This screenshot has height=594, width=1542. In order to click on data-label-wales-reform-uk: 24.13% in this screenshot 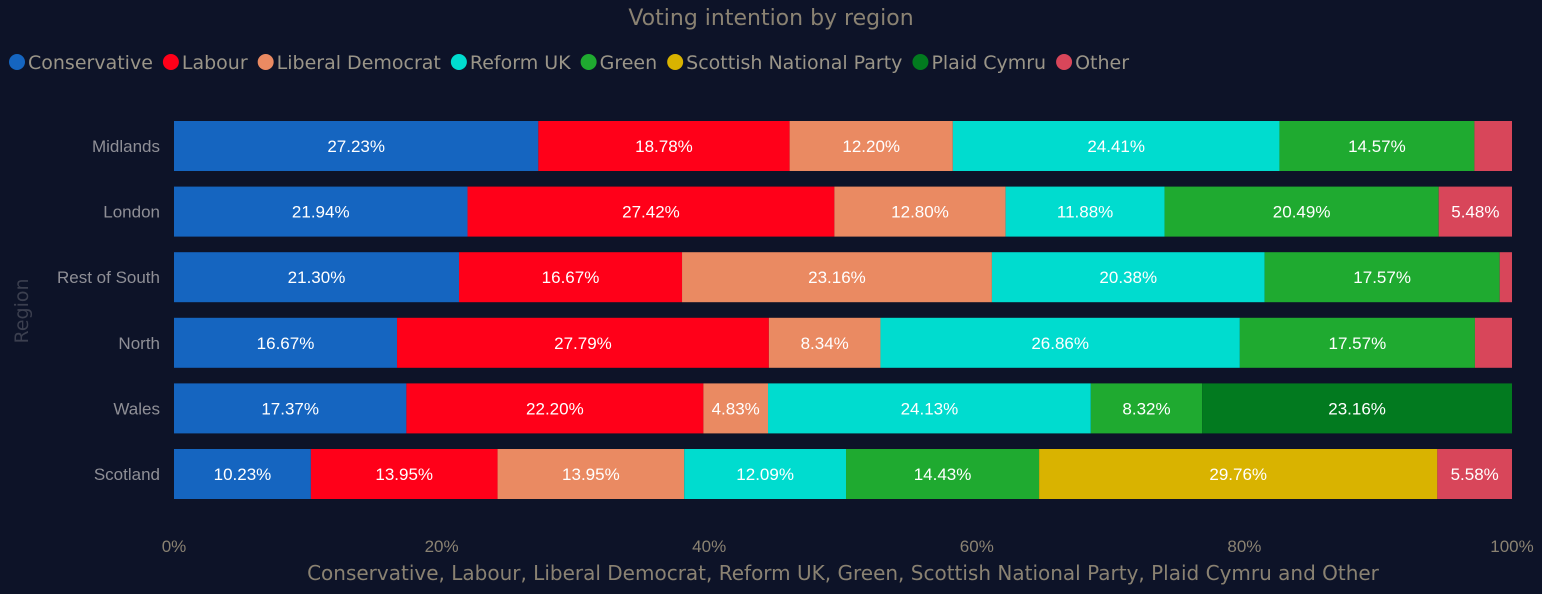, I will do `click(930, 408)`.